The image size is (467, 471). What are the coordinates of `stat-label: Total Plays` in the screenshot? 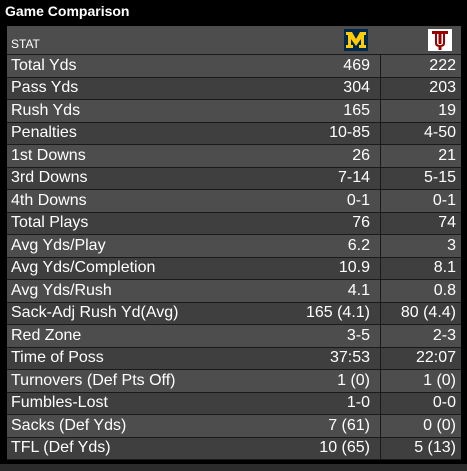 It's located at (50, 223).